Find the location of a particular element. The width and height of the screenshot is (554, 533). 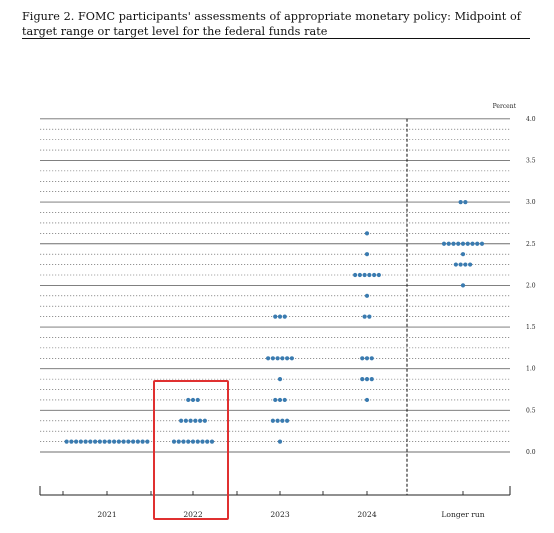

y-tick-label: 4.0 is located at coordinates (531, 119).